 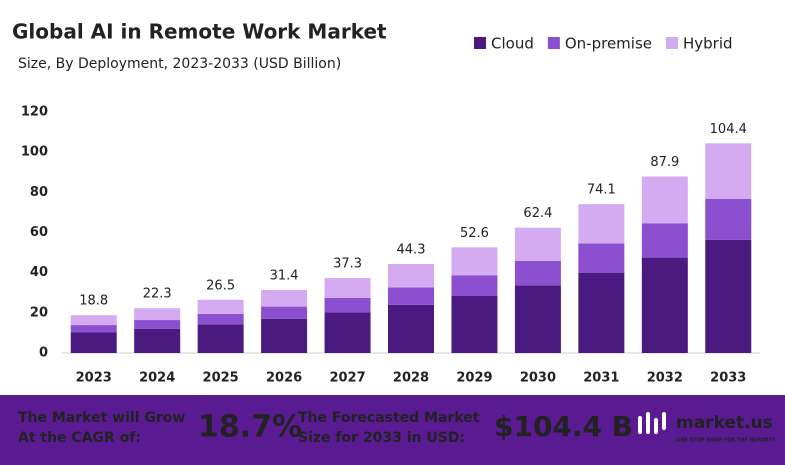 What do you see at coordinates (79, 438) in the screenshot?
I see `footer-text: At the CAGR of:` at bounding box center [79, 438].